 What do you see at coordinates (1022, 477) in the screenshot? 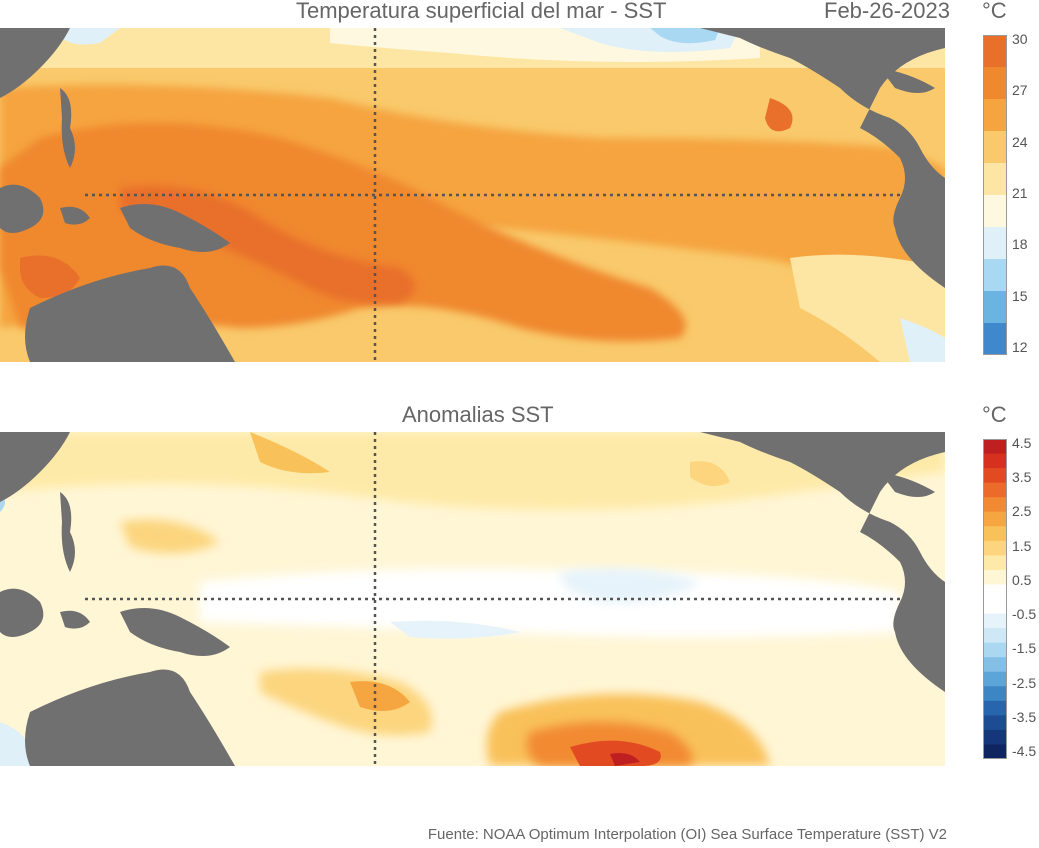
I see `anomaly-colorbar-tick-label: 3.5` at bounding box center [1022, 477].